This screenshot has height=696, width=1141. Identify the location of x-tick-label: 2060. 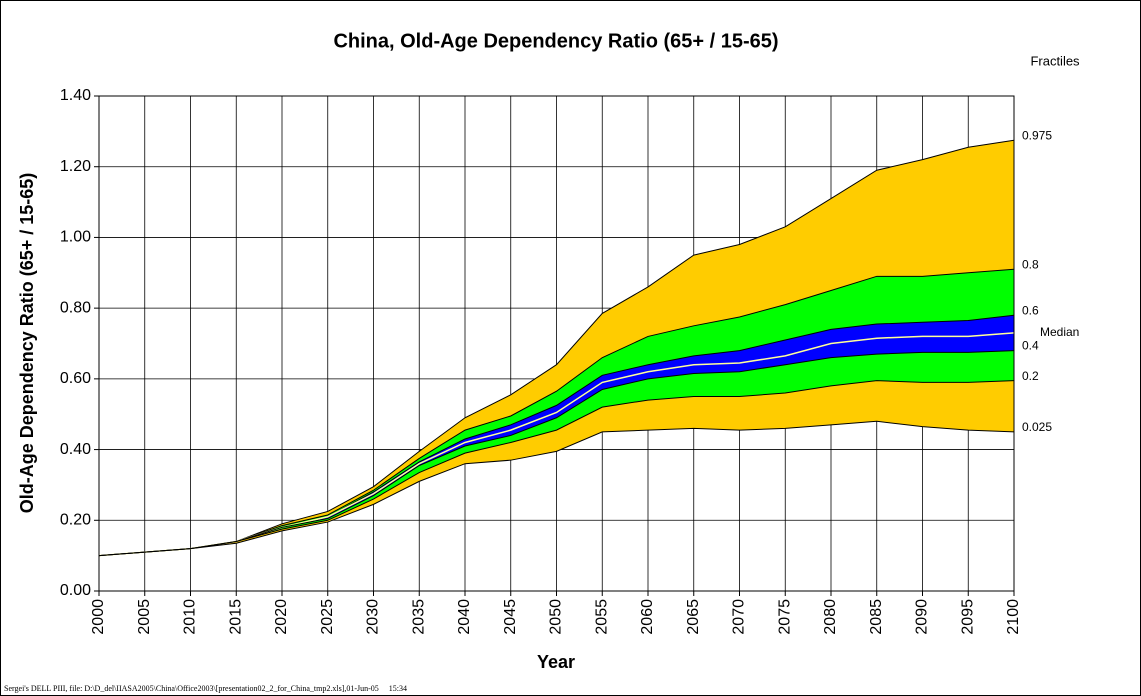
(647, 617).